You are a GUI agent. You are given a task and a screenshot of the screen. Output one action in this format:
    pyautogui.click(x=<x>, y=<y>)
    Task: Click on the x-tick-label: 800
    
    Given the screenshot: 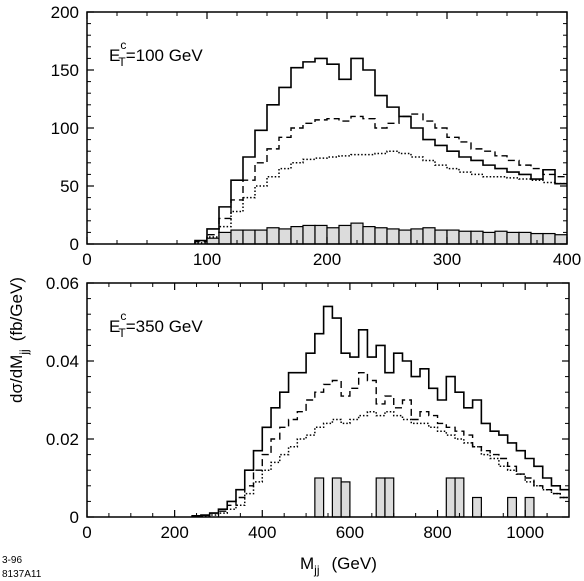 What is the action you would take?
    pyautogui.click(x=437, y=532)
    